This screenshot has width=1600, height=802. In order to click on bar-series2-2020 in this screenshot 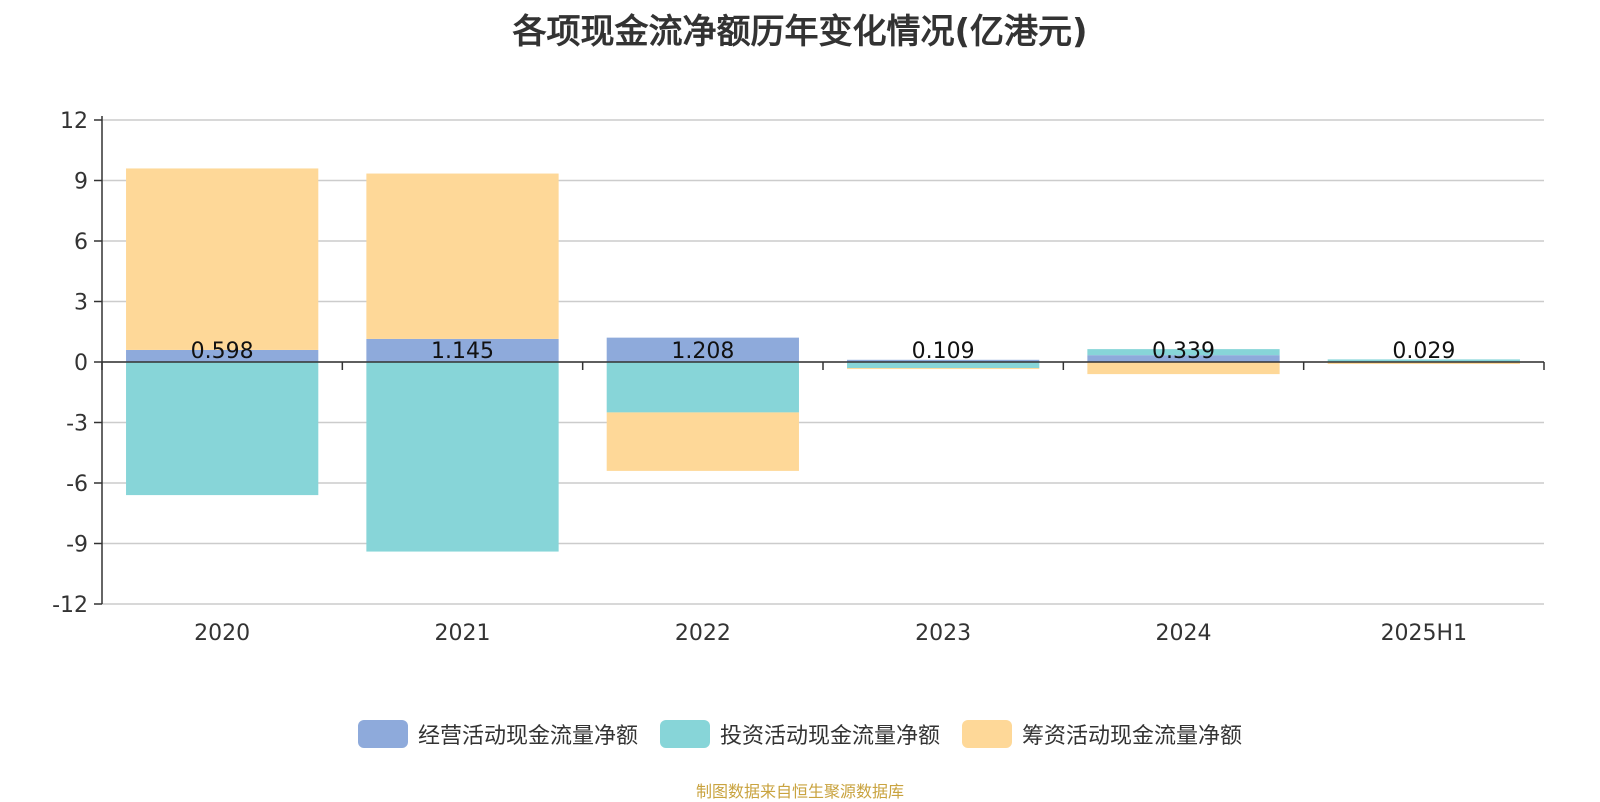, I will do `click(222, 259)`.